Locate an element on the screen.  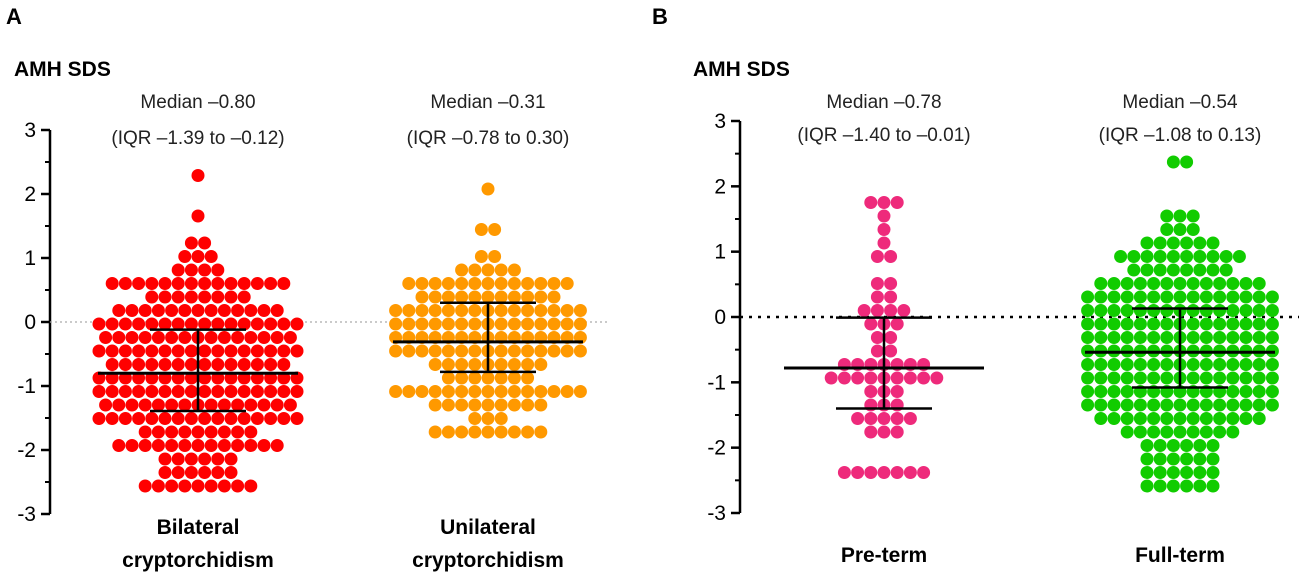
iqr-label: (IQR –1.40 to –0.01) is located at coordinates (883, 135).